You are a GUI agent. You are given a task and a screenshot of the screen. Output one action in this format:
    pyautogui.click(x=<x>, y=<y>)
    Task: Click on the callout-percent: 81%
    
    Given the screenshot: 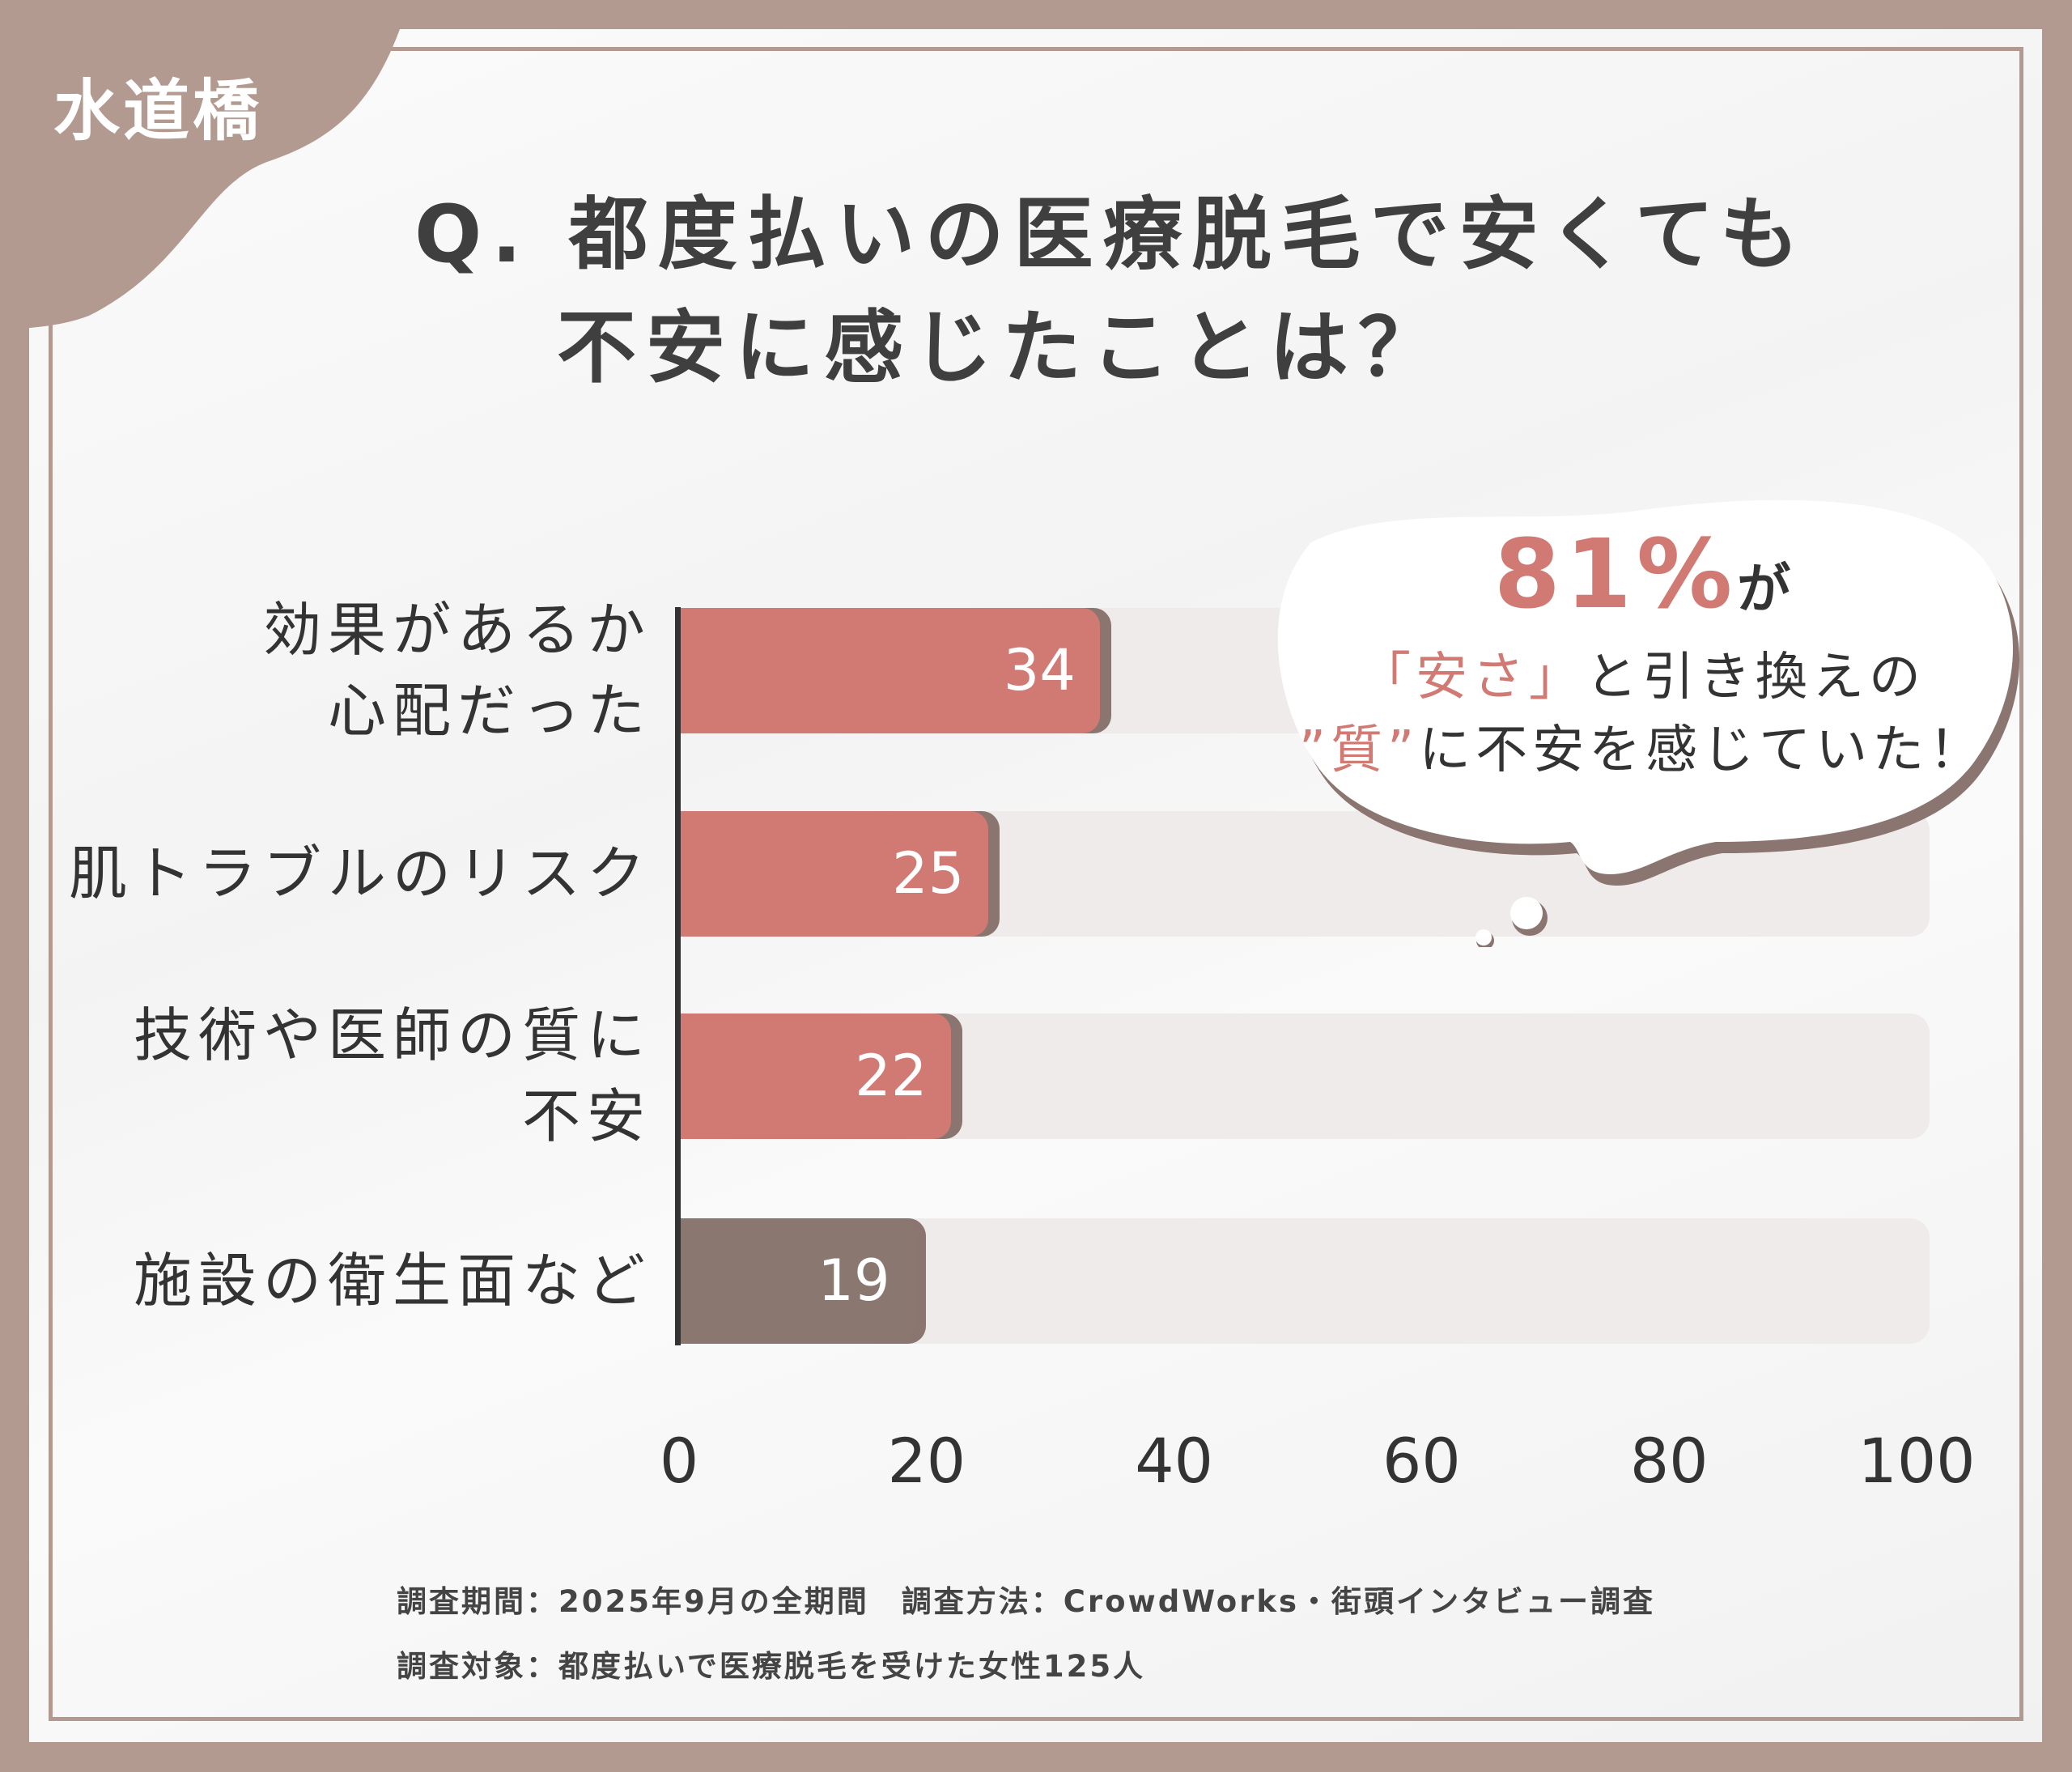 What is the action you would take?
    pyautogui.click(x=1615, y=574)
    